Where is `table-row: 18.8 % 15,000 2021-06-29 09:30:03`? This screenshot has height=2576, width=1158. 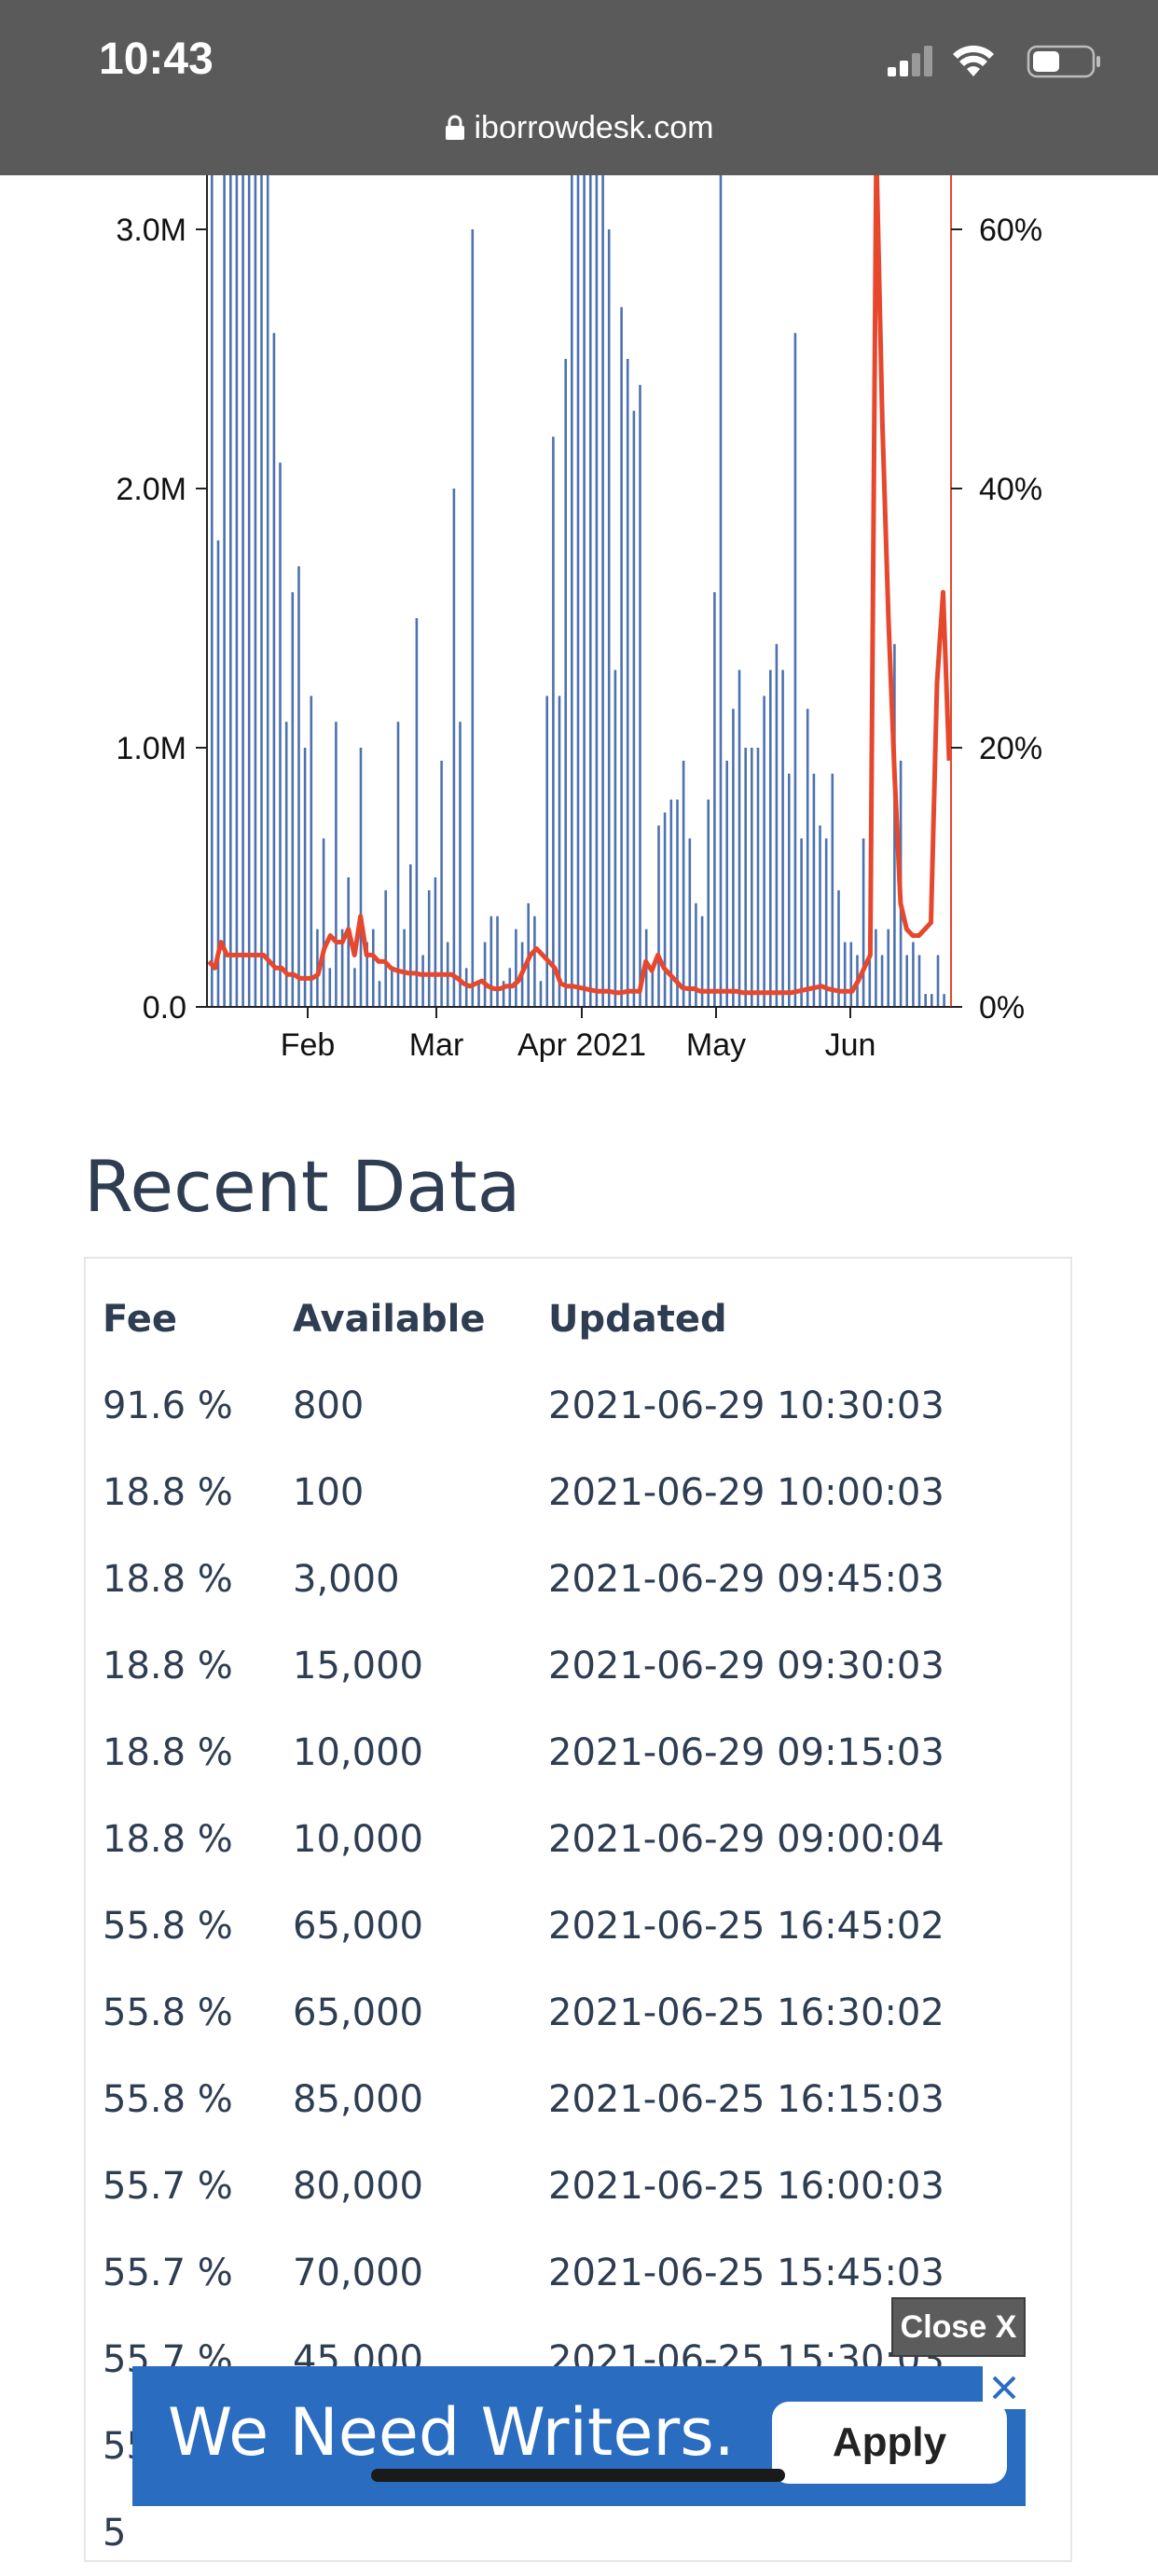
table-row: 18.8 % 15,000 2021-06-29 09:30:03 is located at coordinates (578, 1665).